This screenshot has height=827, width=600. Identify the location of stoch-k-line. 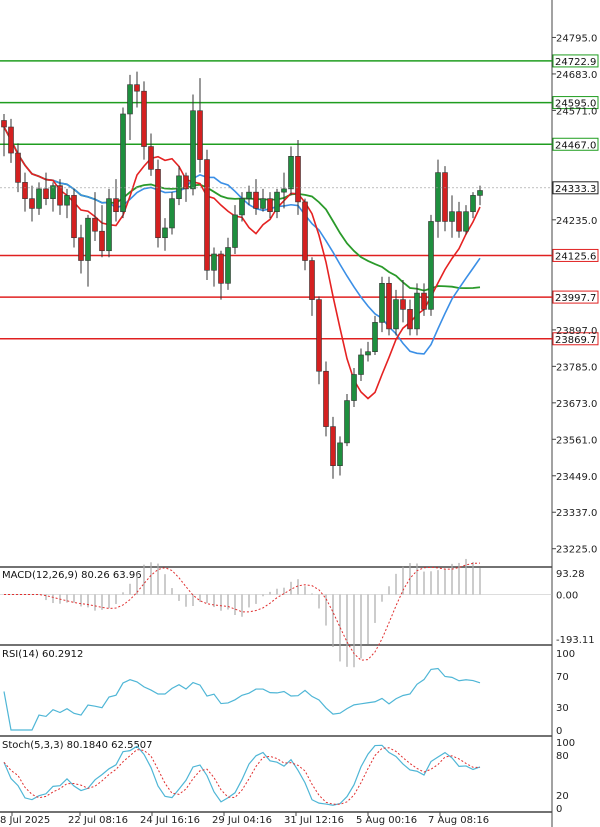
(242, 775).